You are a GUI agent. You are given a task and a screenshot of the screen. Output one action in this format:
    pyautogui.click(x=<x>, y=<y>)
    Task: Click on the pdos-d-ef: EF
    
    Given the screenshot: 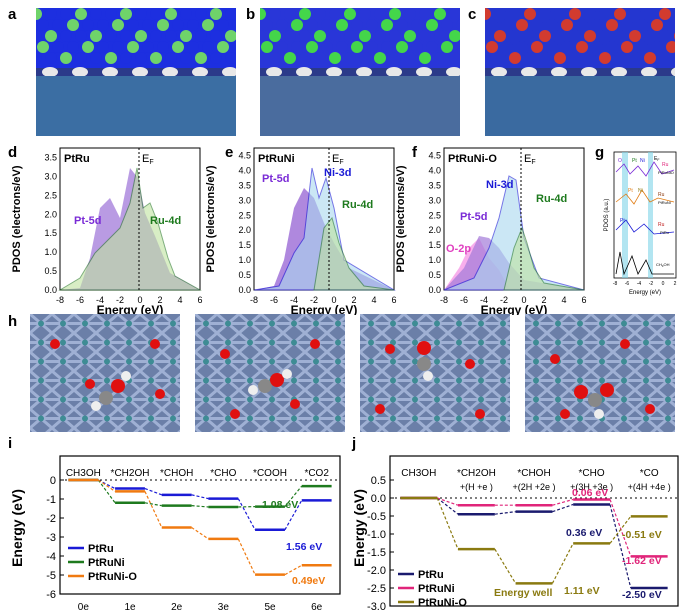 What is the action you would take?
    pyautogui.click(x=148, y=159)
    